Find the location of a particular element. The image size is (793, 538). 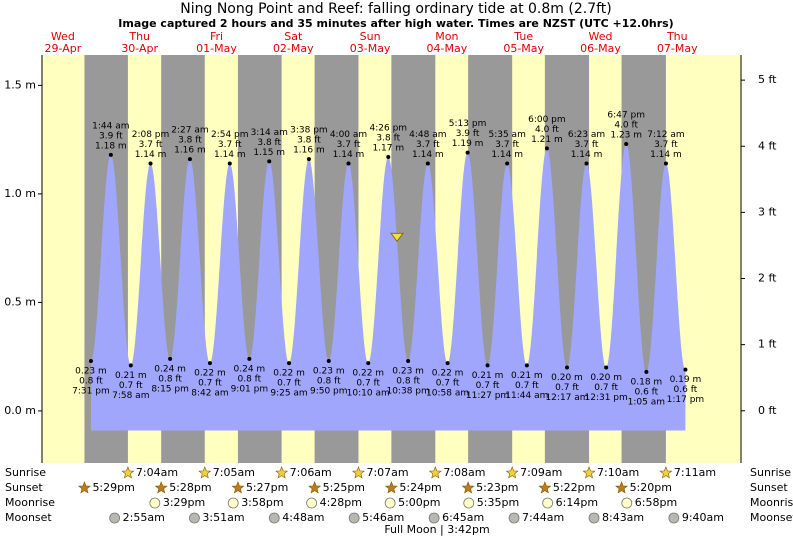

tide-label: 4:00 am is located at coordinates (348, 135).